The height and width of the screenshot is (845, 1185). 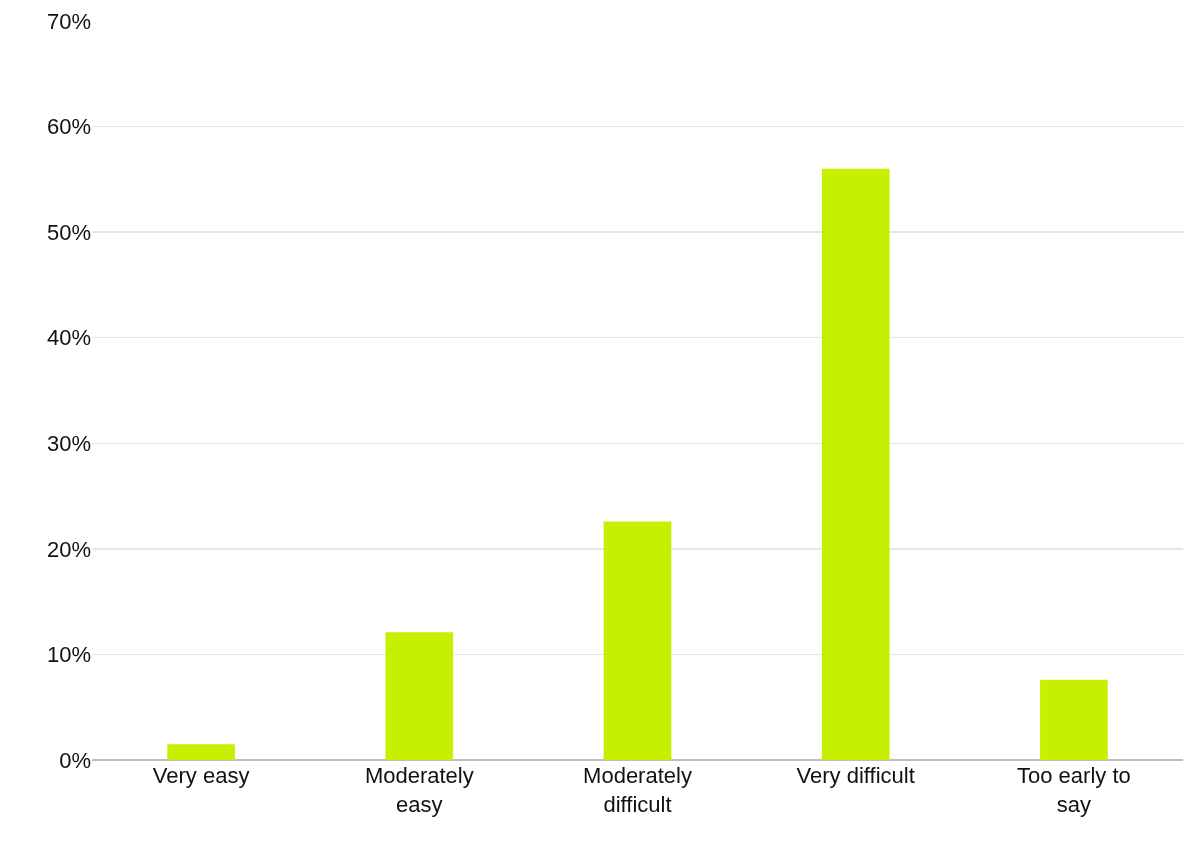 What do you see at coordinates (68, 655) in the screenshot?
I see `y-tick-label: 10%` at bounding box center [68, 655].